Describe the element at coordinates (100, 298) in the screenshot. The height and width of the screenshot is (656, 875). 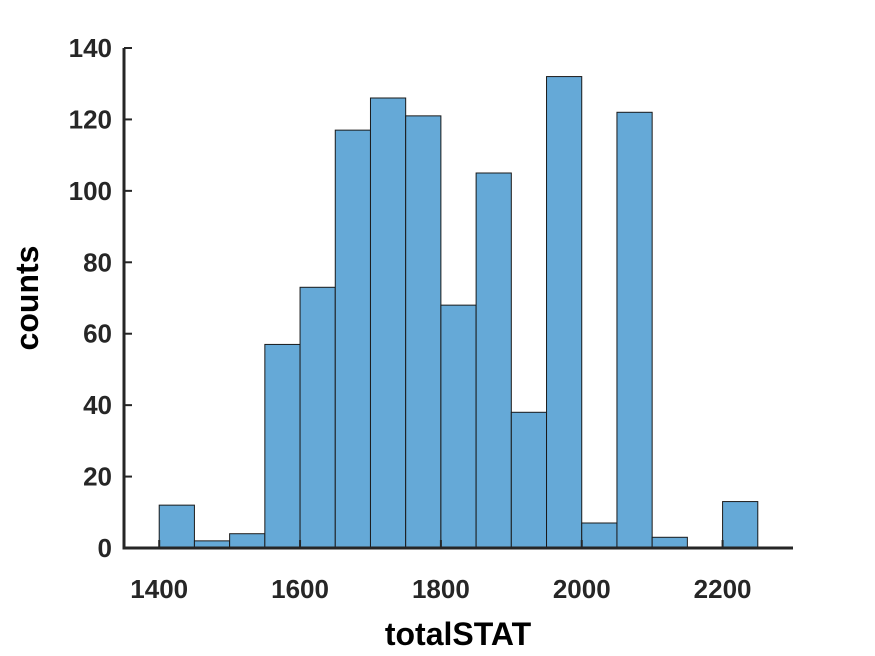
I see `y-ticks: 0 20 40 60 80 100 120 140` at that location.